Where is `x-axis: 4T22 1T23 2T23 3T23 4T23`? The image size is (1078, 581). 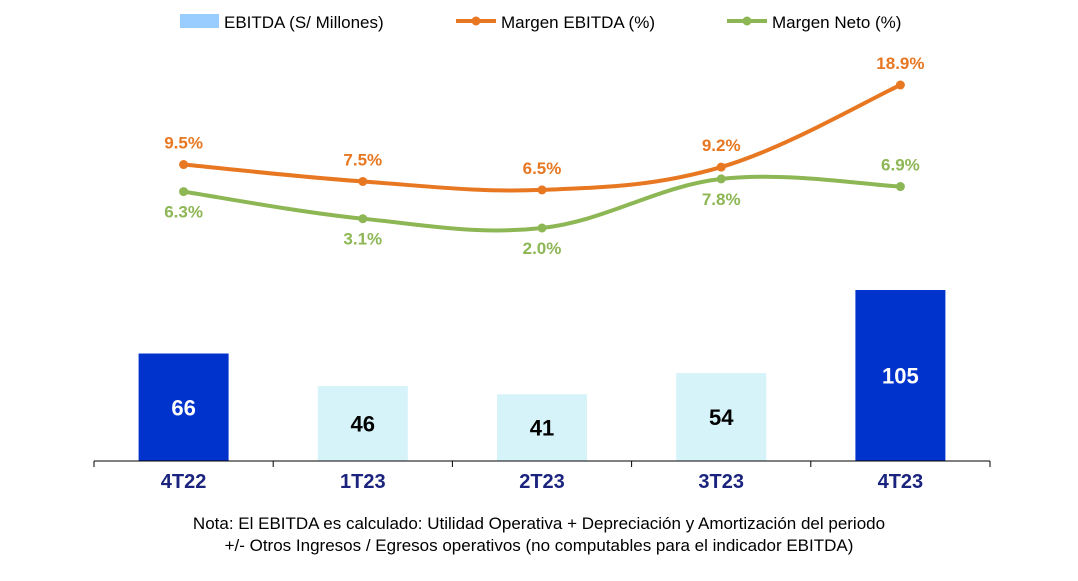
x-axis: 4T22 1T23 2T23 3T23 4T23 is located at coordinates (542, 476).